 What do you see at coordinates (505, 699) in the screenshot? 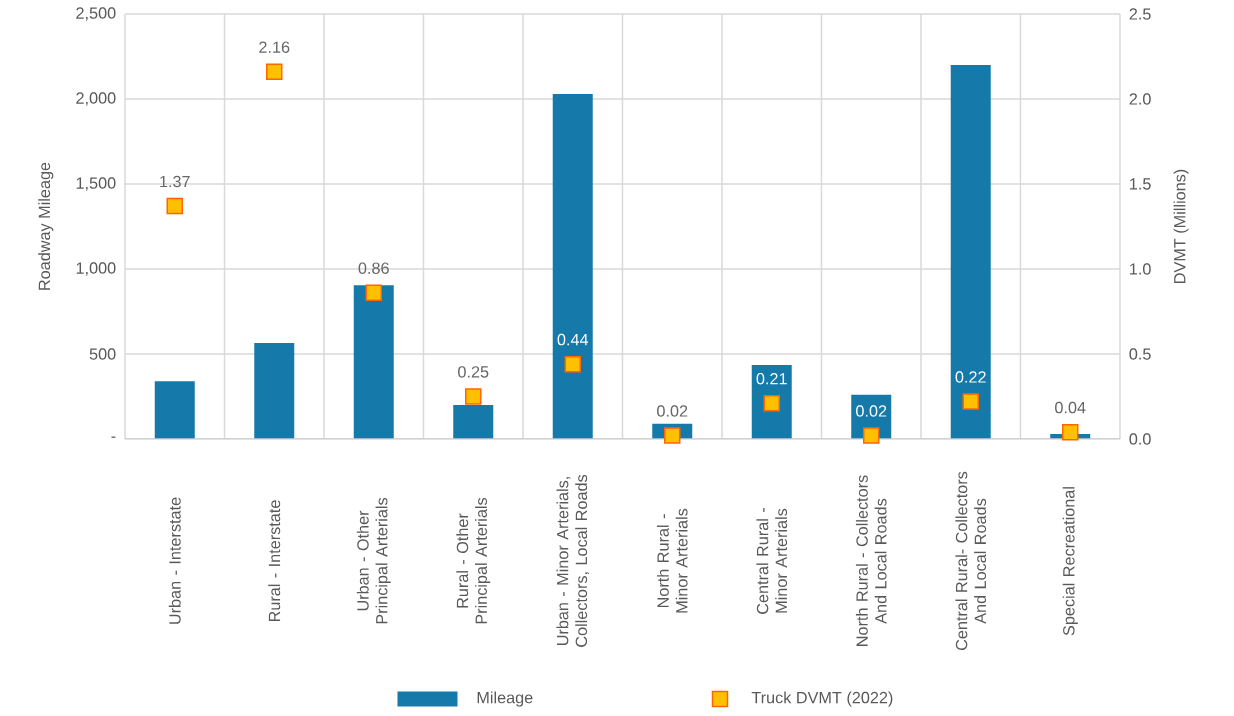
I see `legend-label: Mileage` at bounding box center [505, 699].